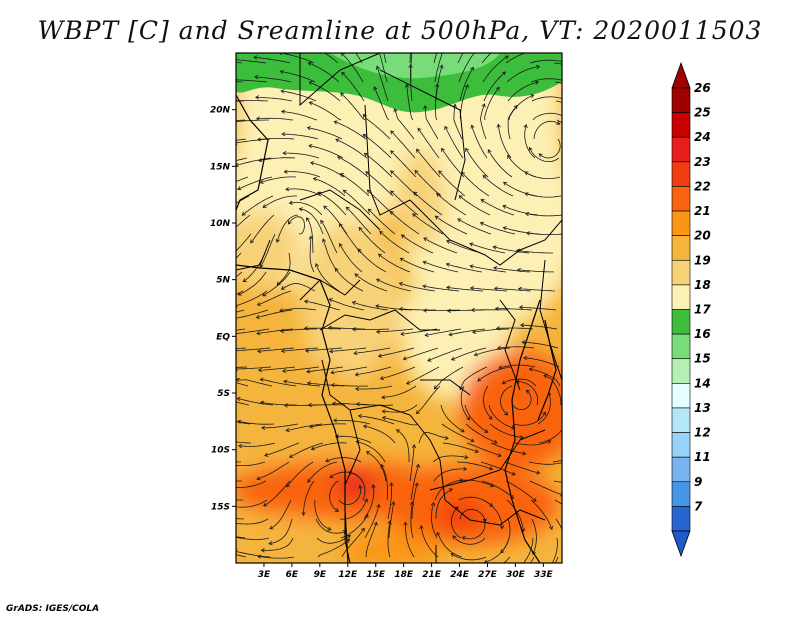 This screenshot has width=800, height=618. I want to click on colorbar-swatch, so click(681, 346).